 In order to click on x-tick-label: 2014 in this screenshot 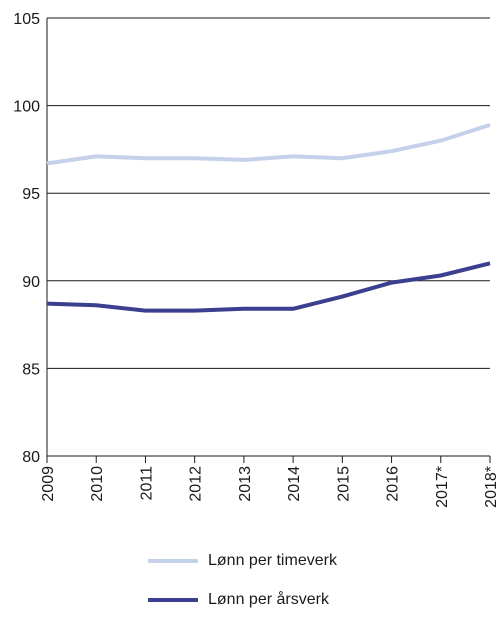, I will do `click(294, 484)`.